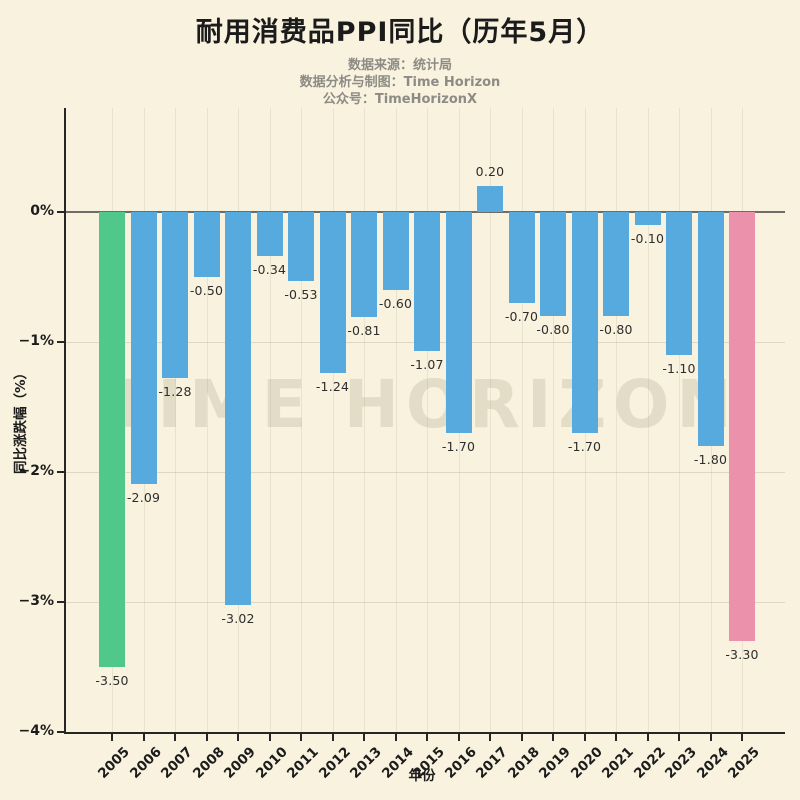  Describe the element at coordinates (206, 290) in the screenshot. I see `bar-value-label: -0.50` at that location.